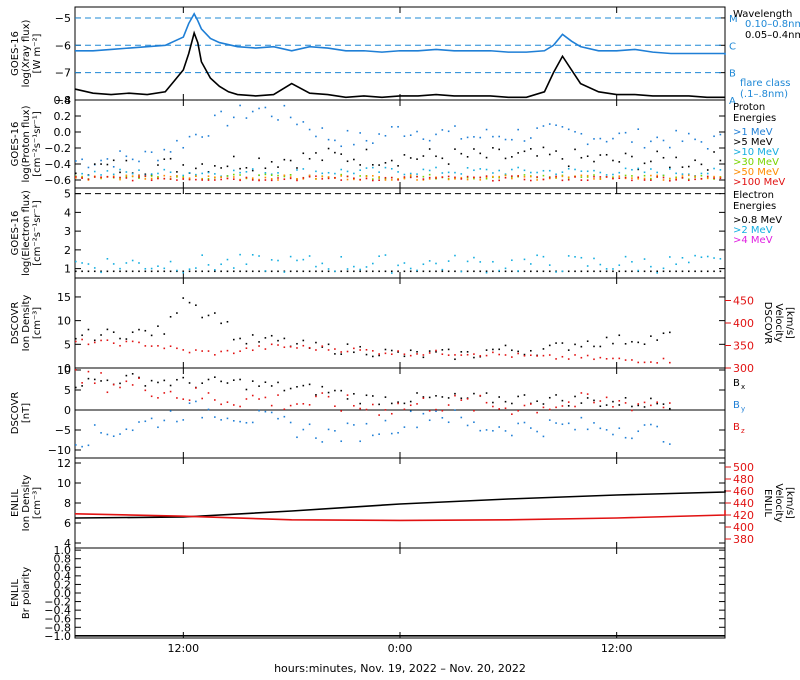 The image size is (800, 680). I want to click on y-tick-label: 12, so click(64, 463).